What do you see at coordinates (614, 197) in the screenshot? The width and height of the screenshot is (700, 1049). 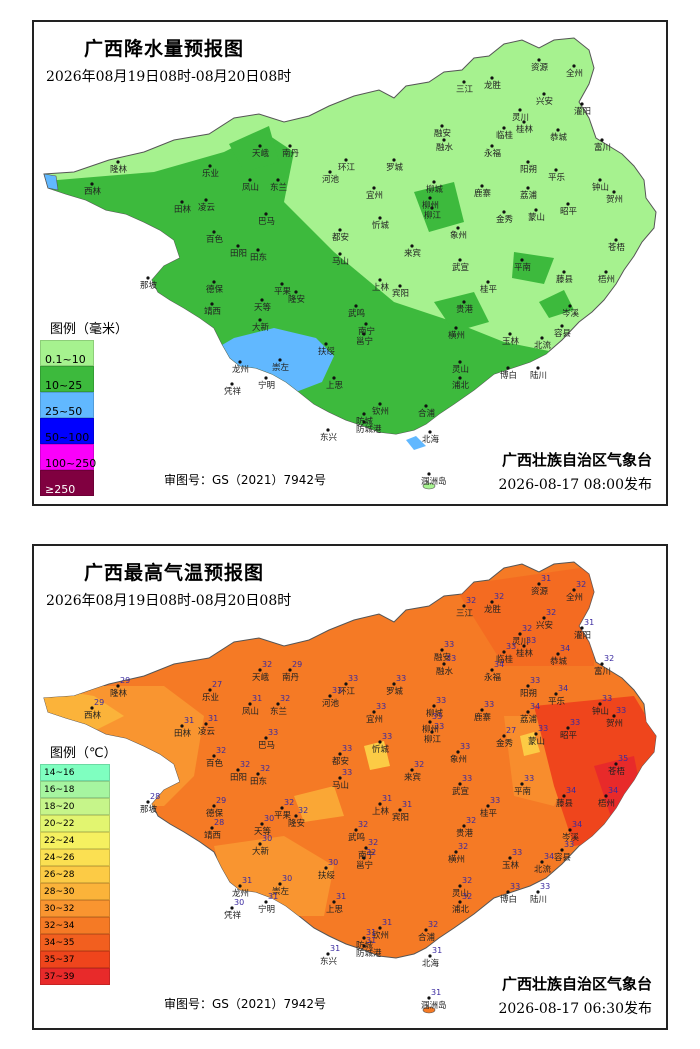 I see `rain-city-marker: 贺州` at bounding box center [614, 197].